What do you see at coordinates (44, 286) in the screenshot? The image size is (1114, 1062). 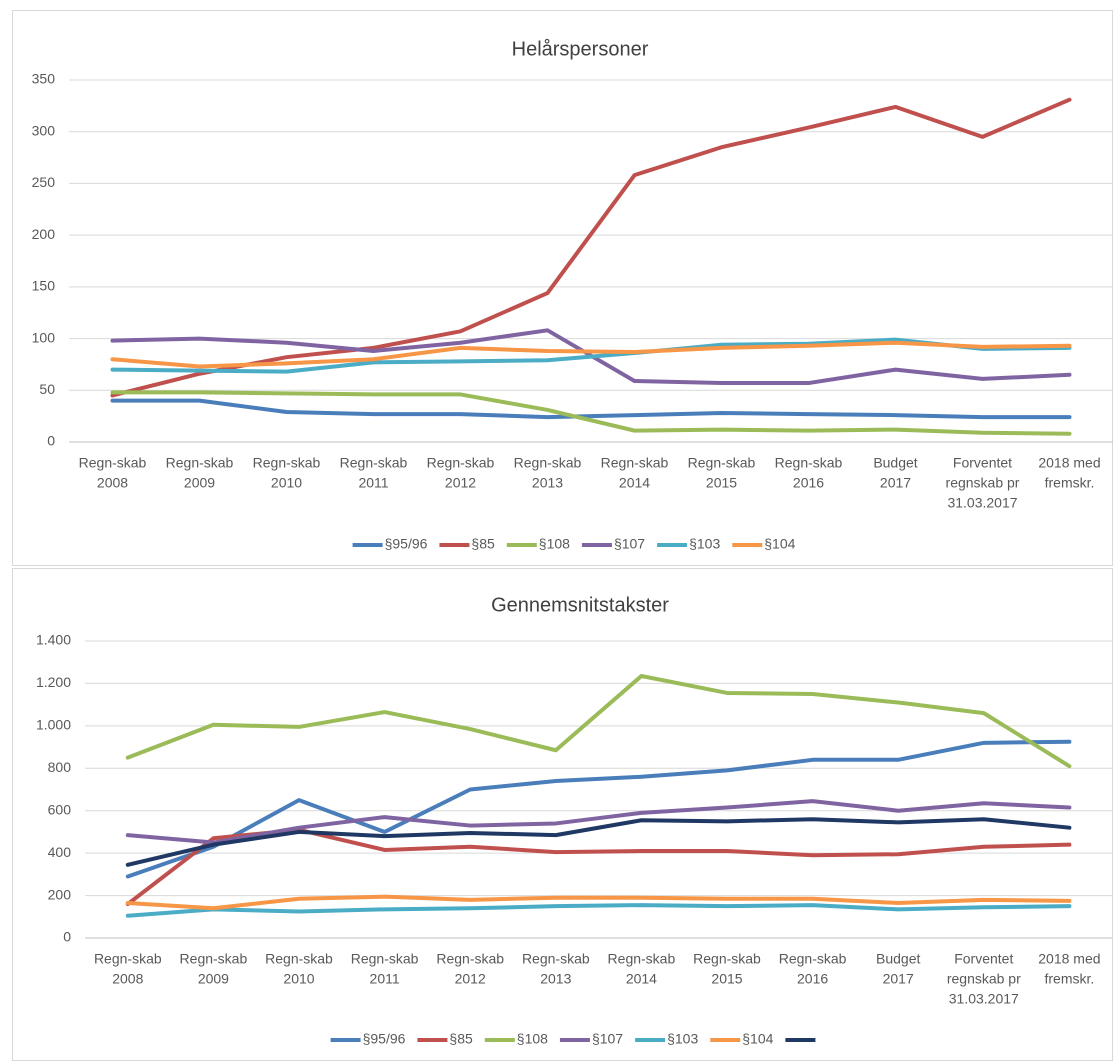 I see `y-tick-label: 150` at bounding box center [44, 286].